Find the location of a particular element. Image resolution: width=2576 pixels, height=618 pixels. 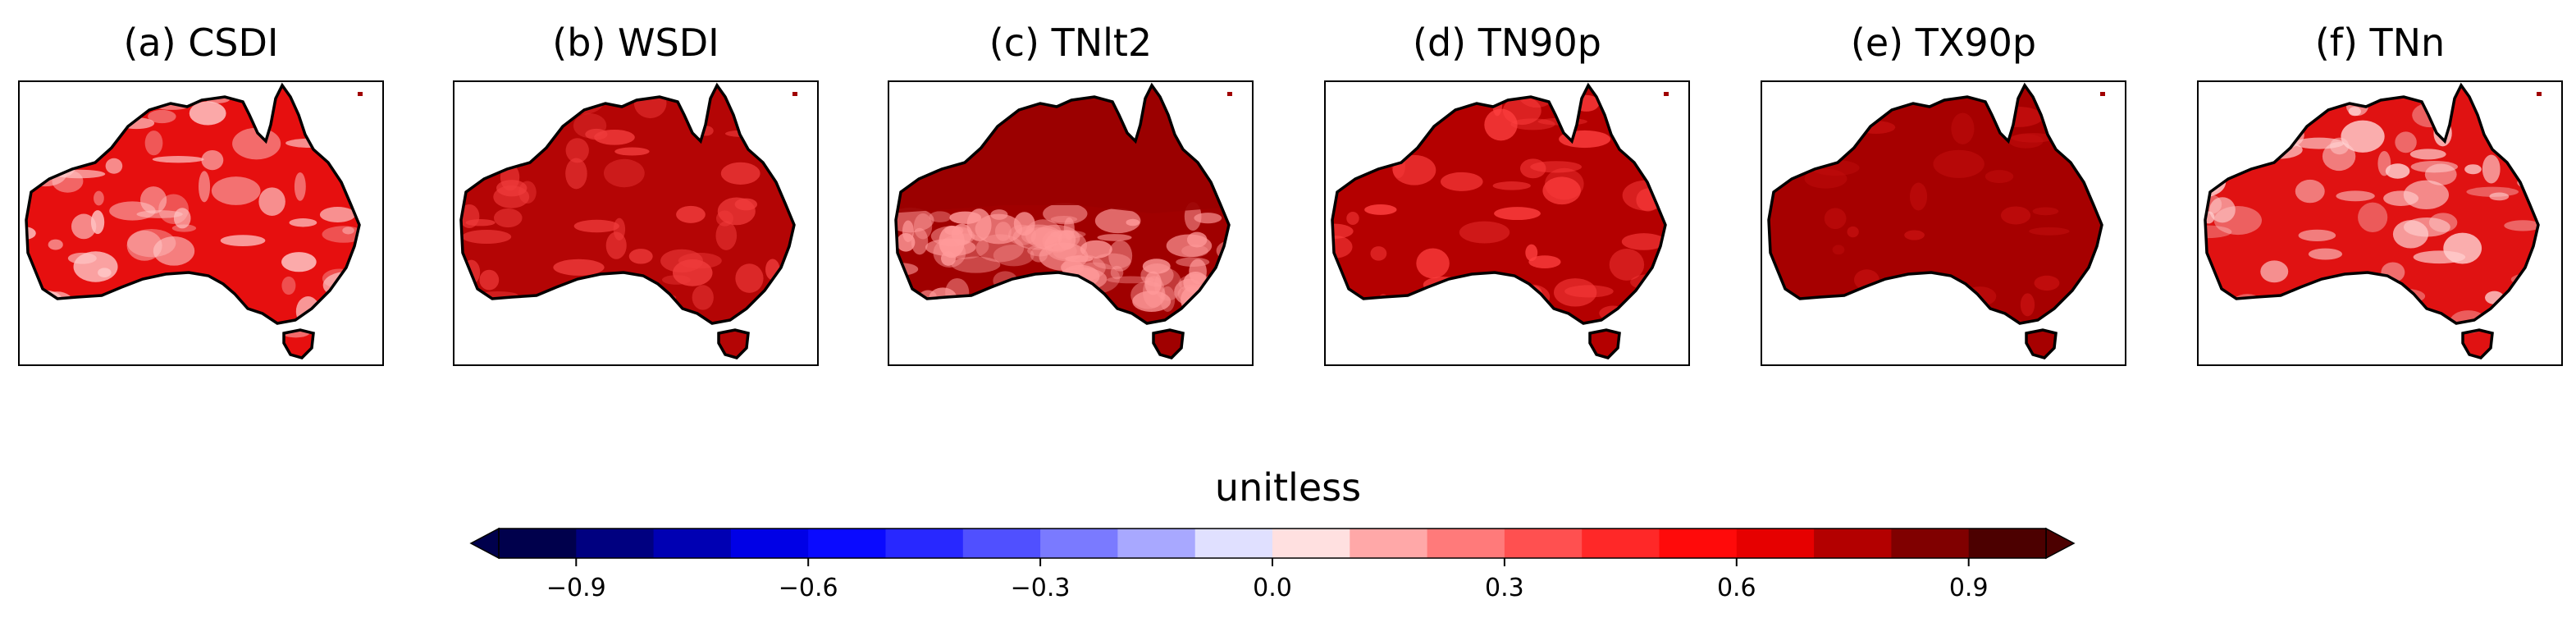

colorbar-extend-high is located at coordinates (2061, 543).